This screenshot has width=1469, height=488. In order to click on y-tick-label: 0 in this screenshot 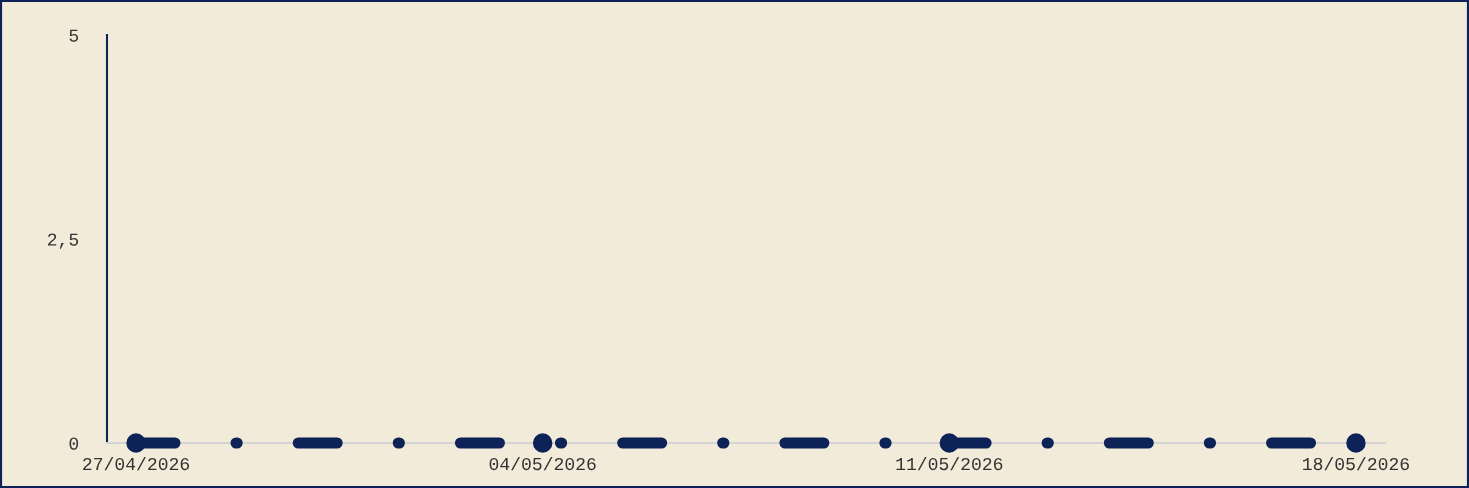, I will do `click(74, 443)`.